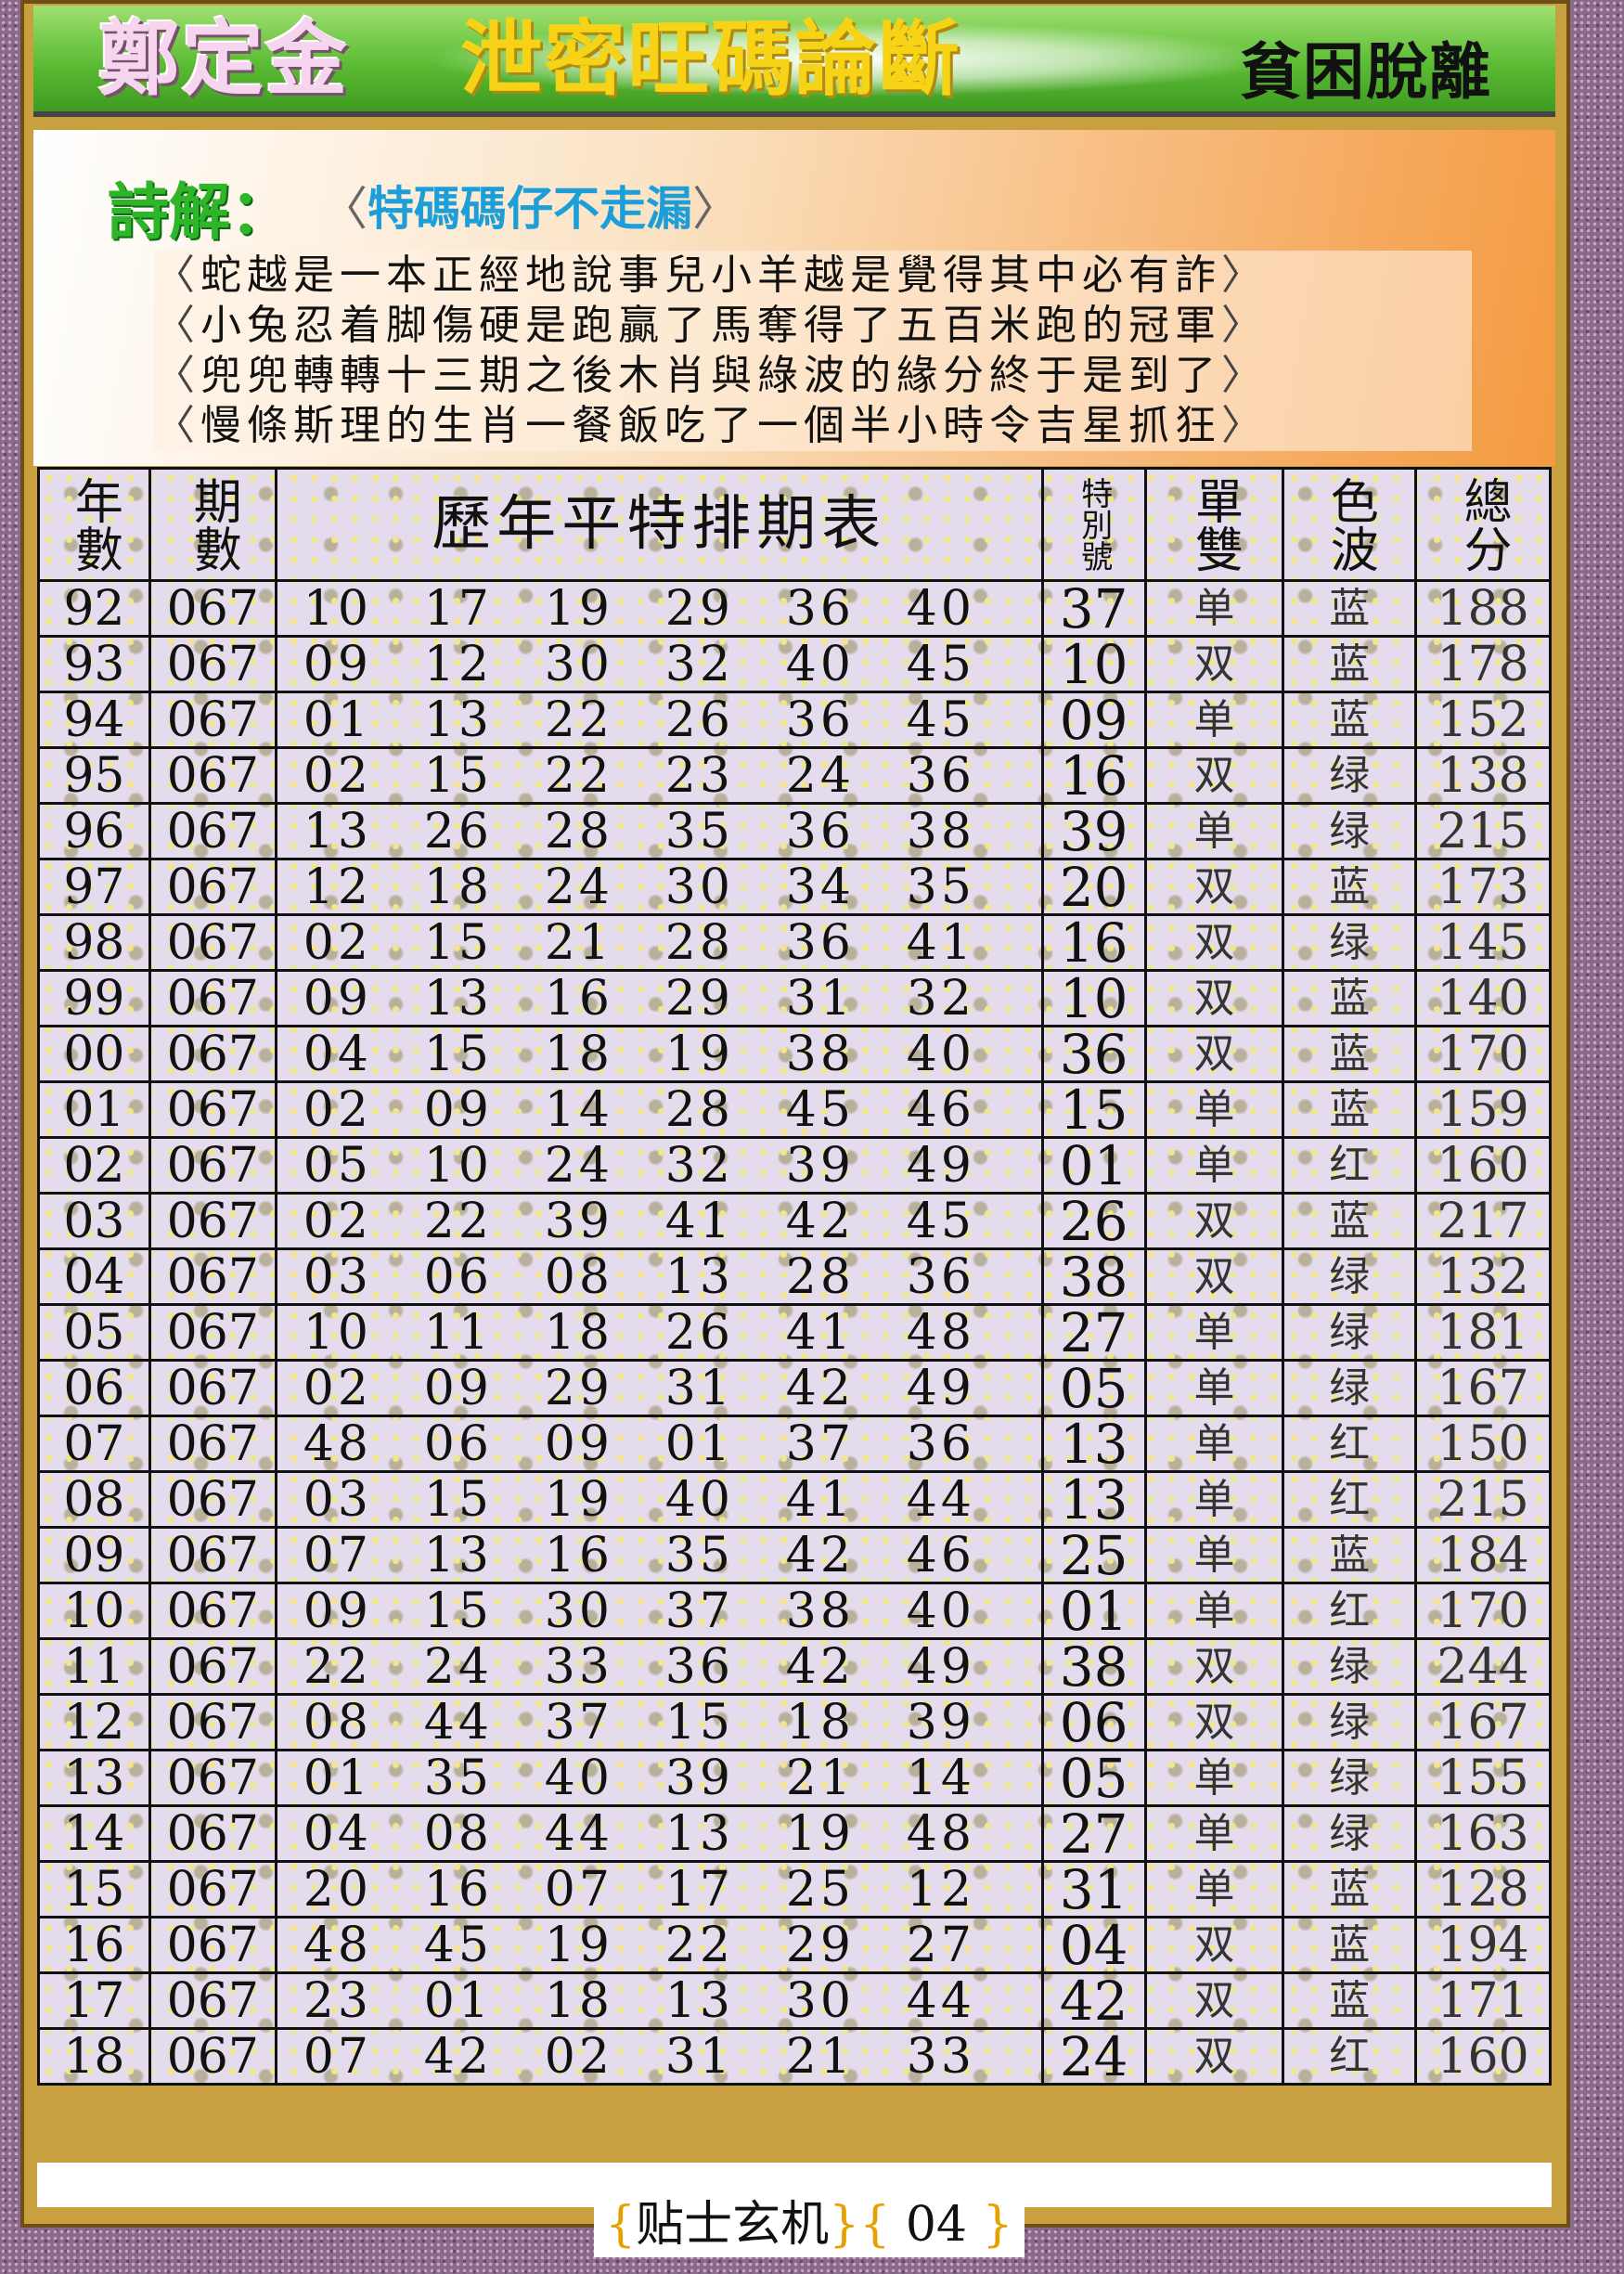  Describe the element at coordinates (794, 61) in the screenshot. I see `header-banner: 鄭定金 泄密旺碼論斷 貧困脫離` at that location.